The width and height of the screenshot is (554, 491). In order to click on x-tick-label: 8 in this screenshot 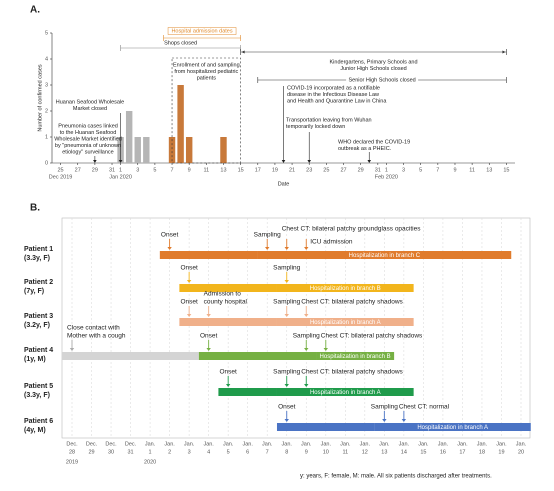, I will do `click(286, 452)`.